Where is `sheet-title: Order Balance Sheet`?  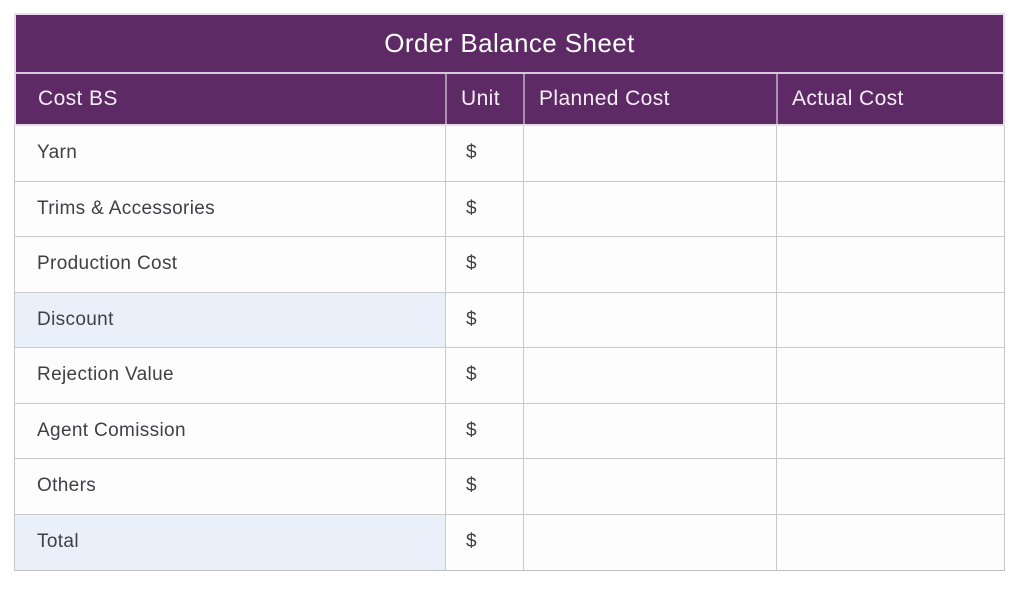
sheet-title: Order Balance Sheet is located at coordinates (509, 43).